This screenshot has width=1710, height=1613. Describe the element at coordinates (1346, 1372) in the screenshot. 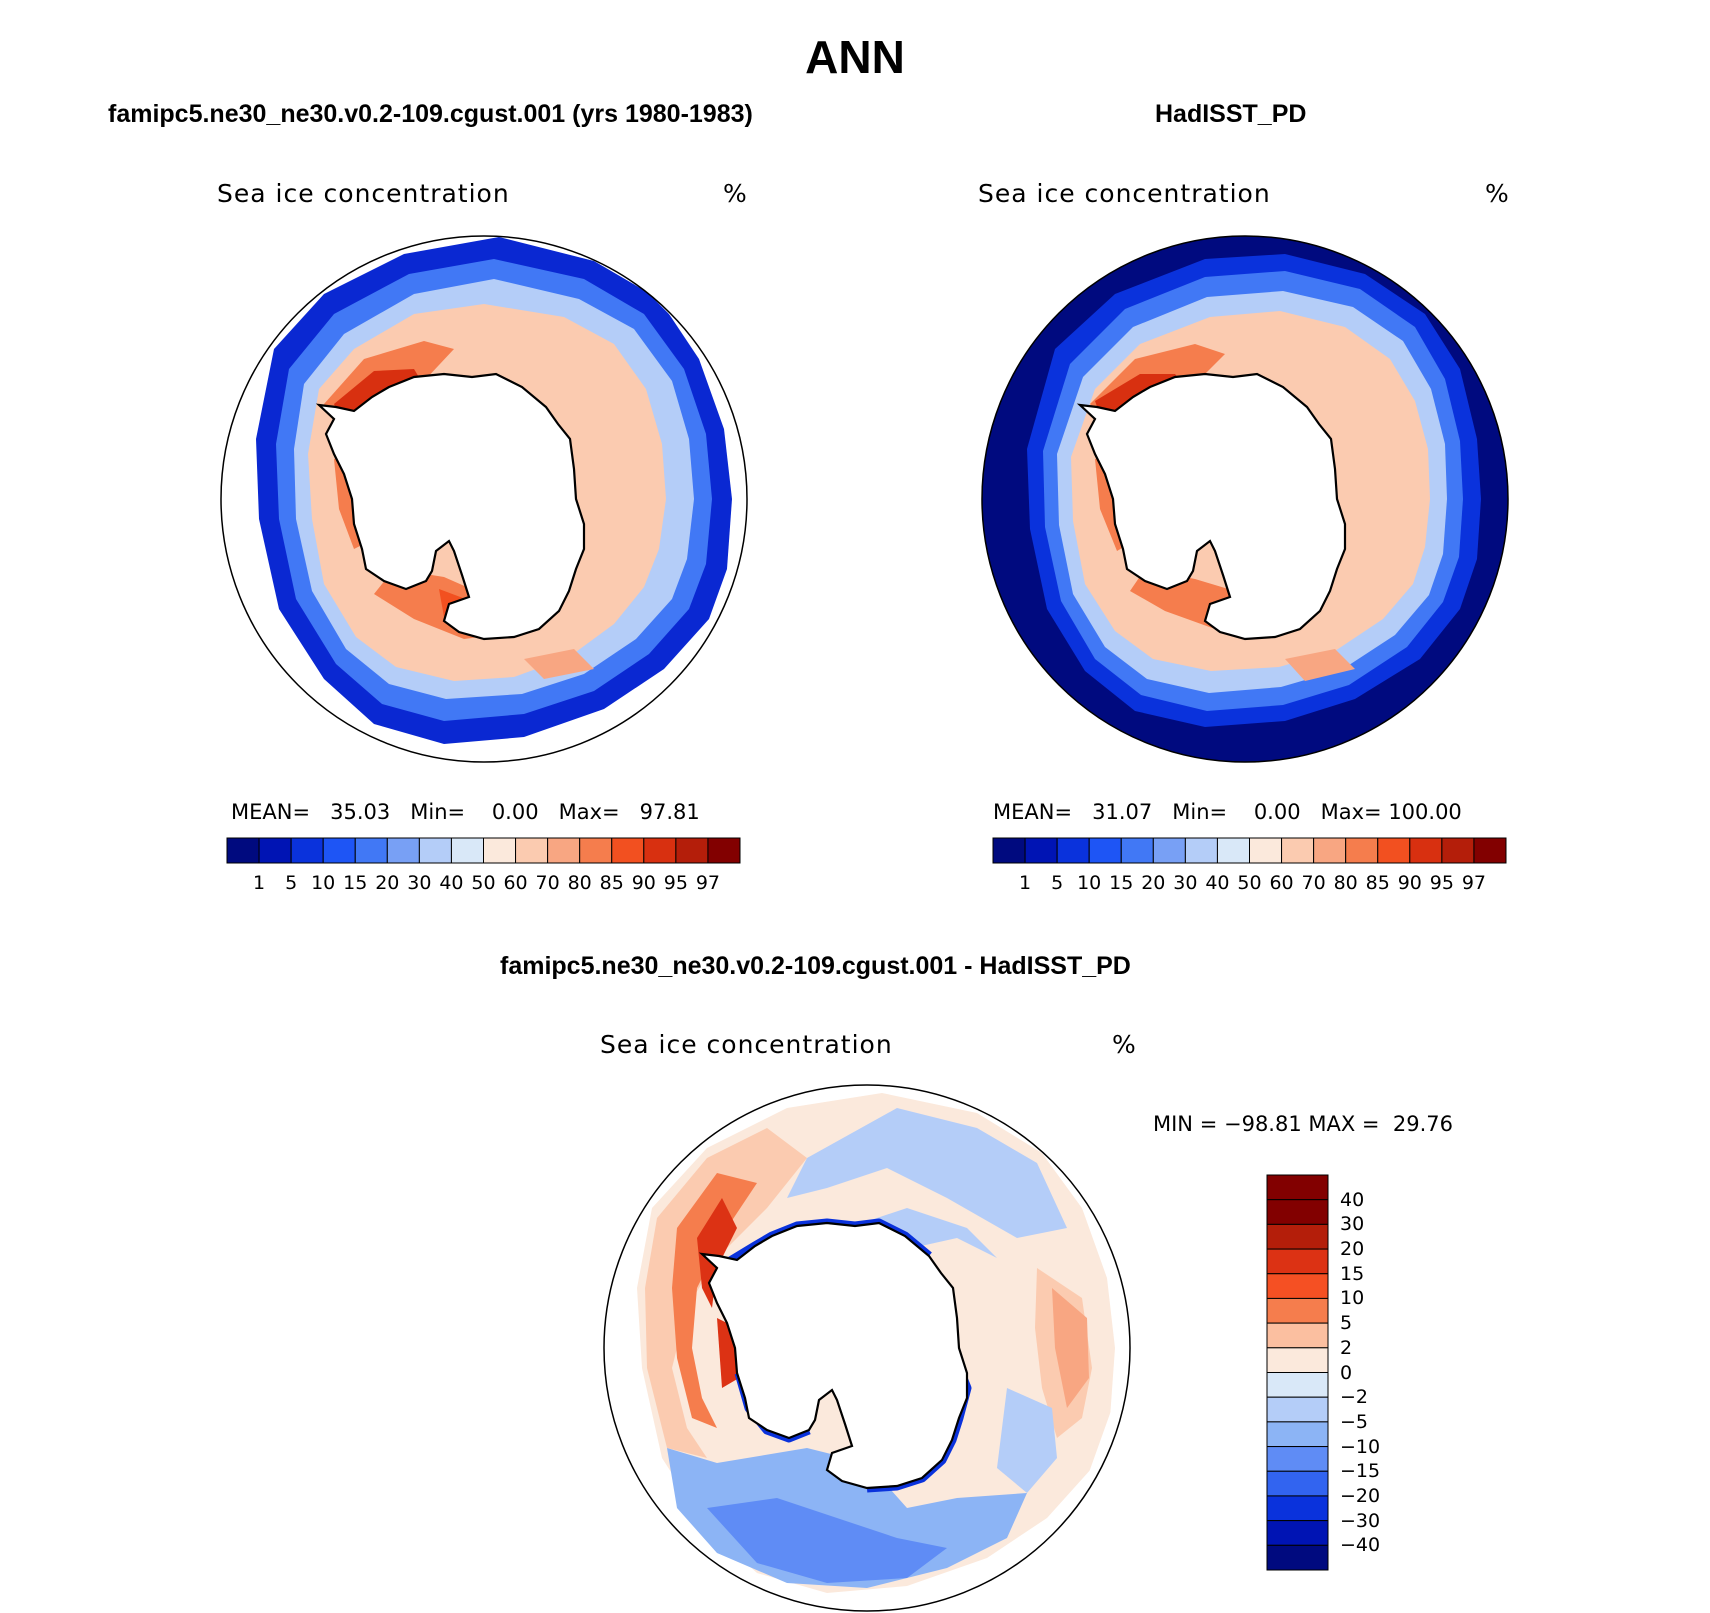

I see `colorbar-tick-label: 0` at that location.